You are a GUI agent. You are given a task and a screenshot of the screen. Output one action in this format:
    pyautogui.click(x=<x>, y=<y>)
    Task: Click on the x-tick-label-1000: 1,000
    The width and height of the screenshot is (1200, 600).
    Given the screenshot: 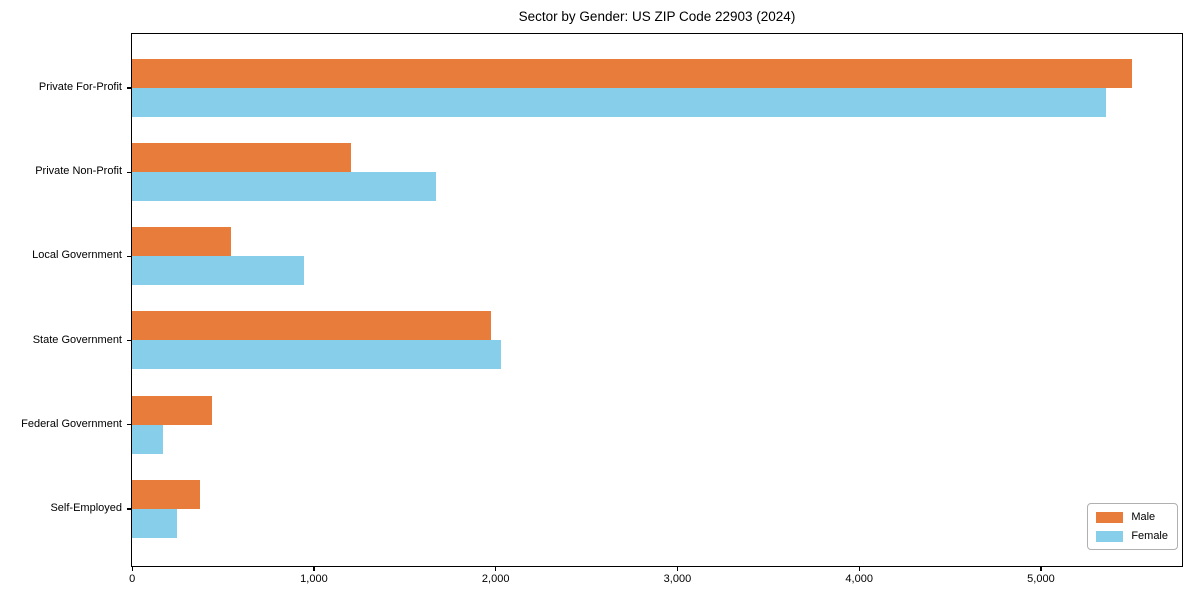 What is the action you would take?
    pyautogui.click(x=314, y=579)
    